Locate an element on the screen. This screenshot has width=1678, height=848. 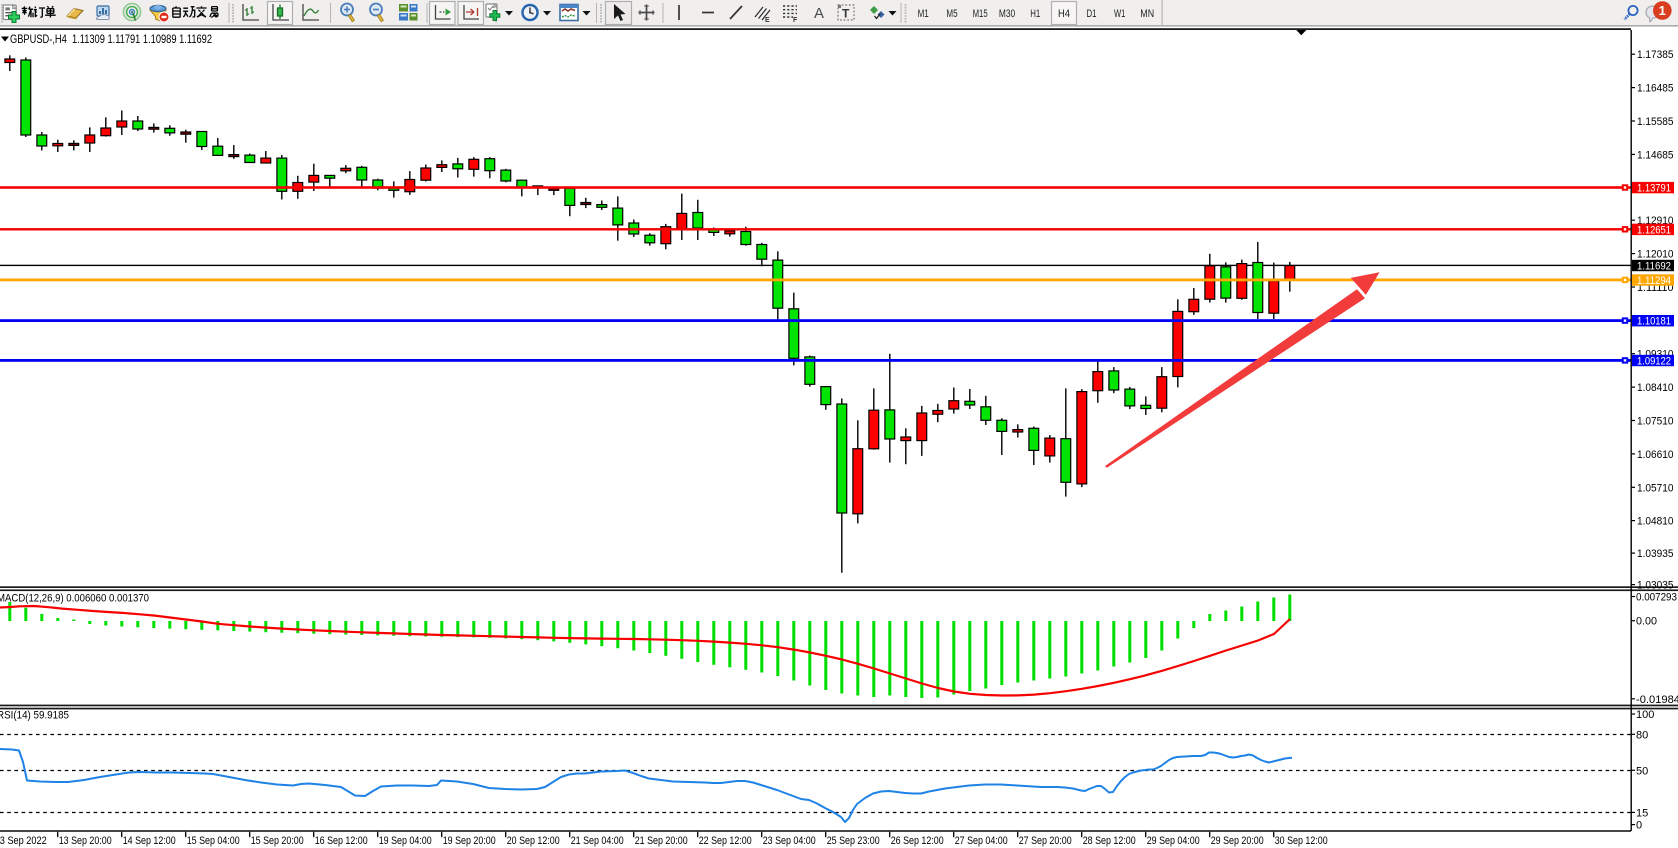
svg-text: 1.10181 is located at coordinates (1654, 322).